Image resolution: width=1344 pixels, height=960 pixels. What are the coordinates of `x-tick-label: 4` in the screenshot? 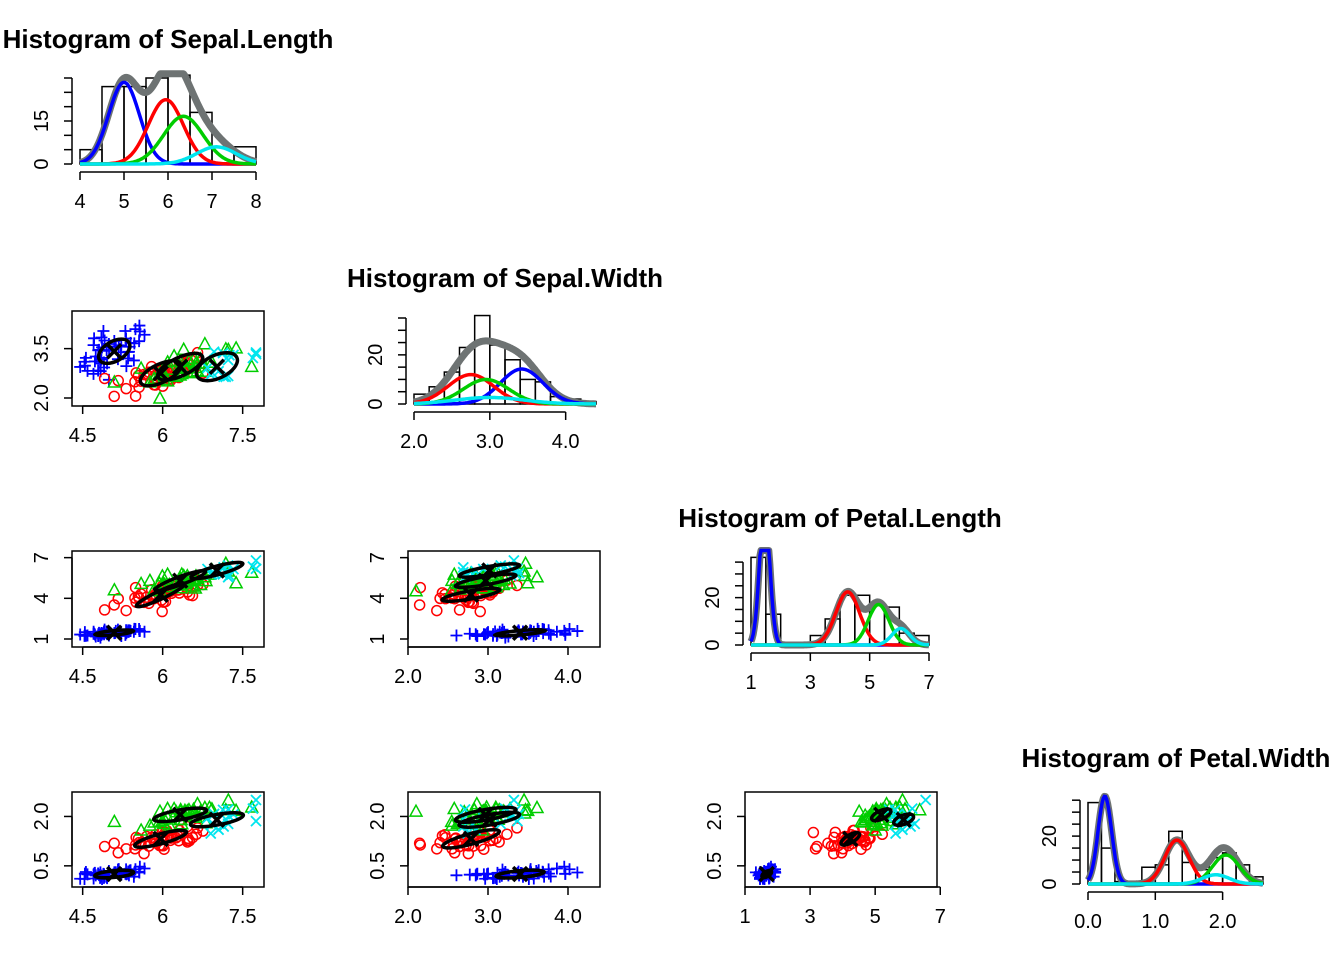 It's located at (79, 202).